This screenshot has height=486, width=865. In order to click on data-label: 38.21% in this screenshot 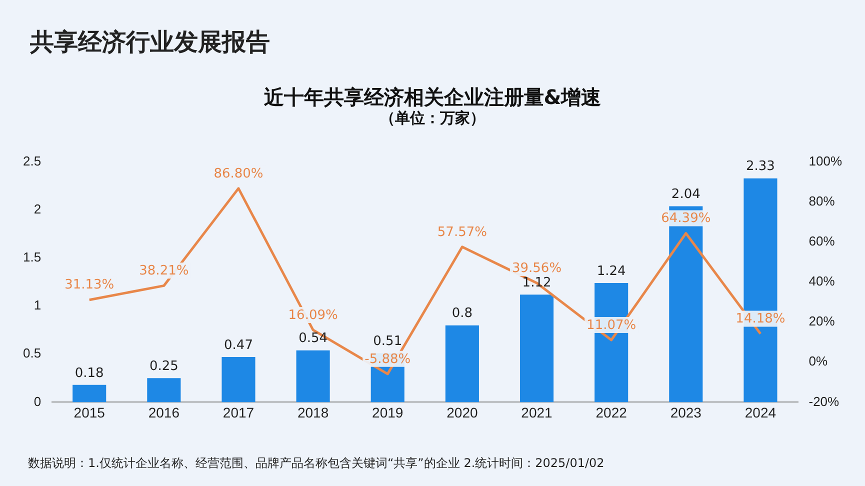, I will do `click(164, 271)`.